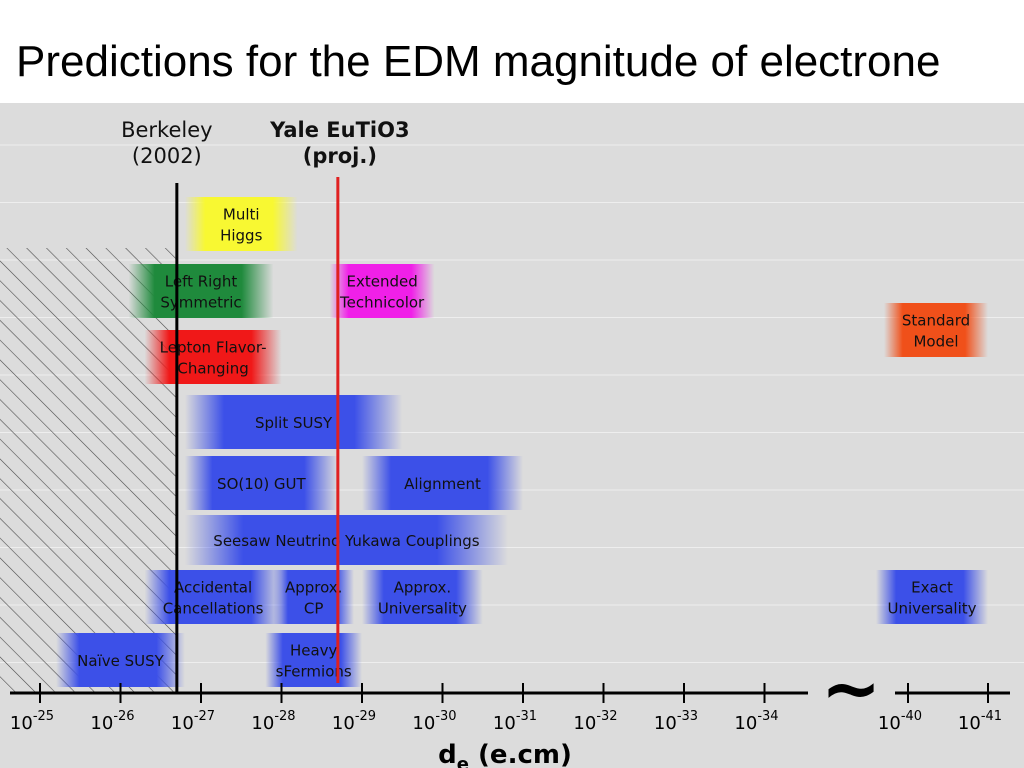  Describe the element at coordinates (756, 721) in the screenshot. I see `tick-label: 10-34` at that location.